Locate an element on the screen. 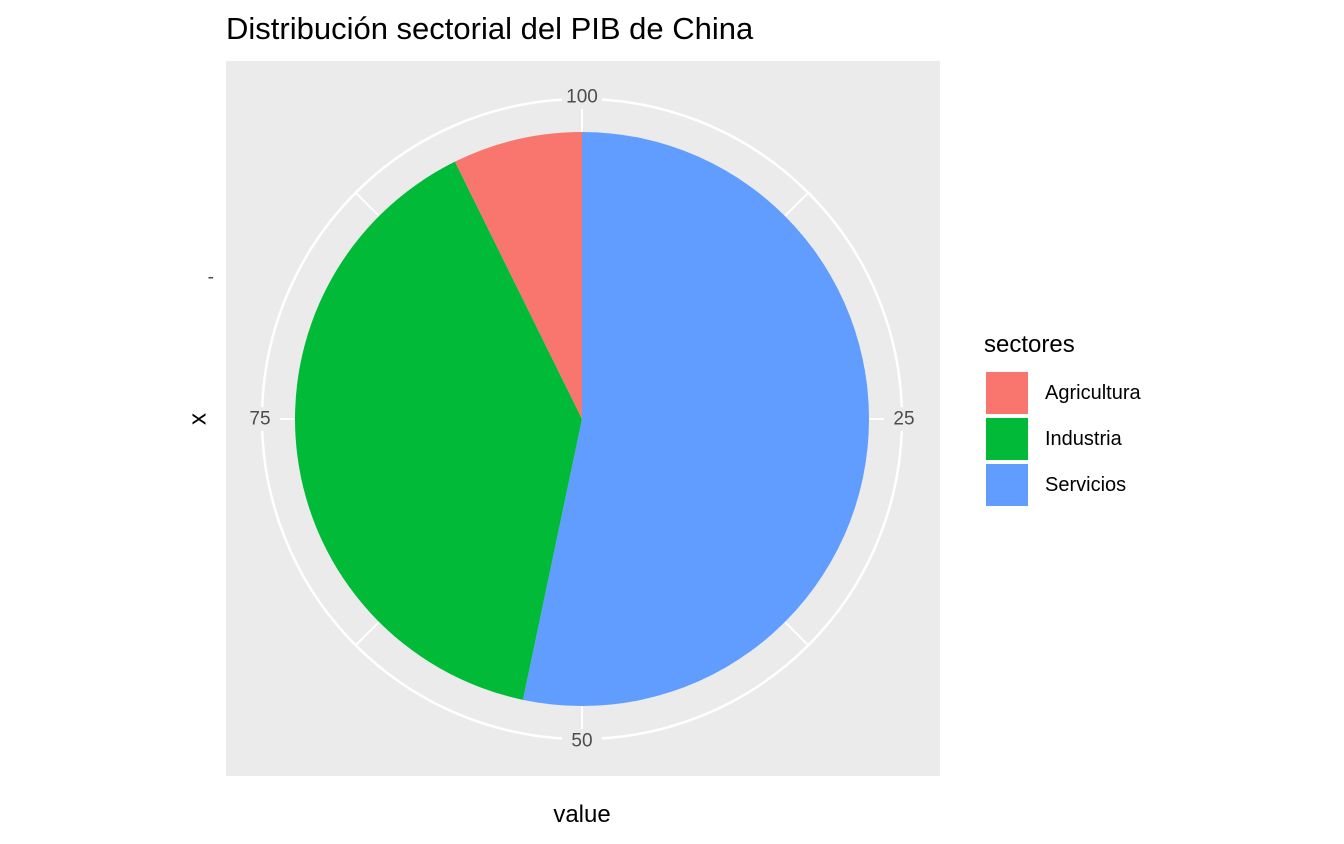 This screenshot has height=844, width=1344. legend-key-servicios is located at coordinates (1007, 485).